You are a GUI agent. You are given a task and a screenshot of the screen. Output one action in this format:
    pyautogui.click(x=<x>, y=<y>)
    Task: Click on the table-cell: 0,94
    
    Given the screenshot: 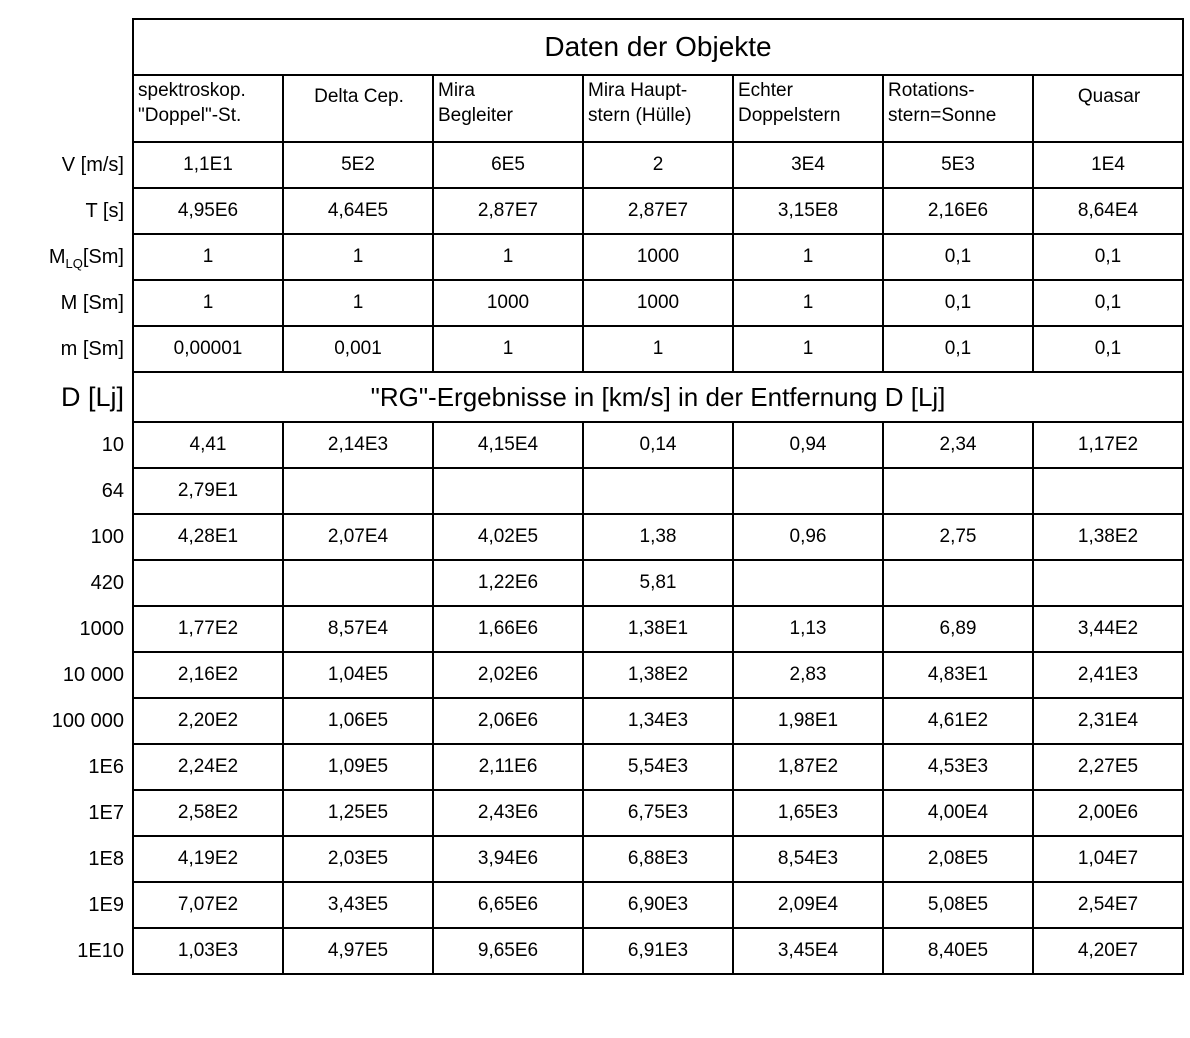 What is the action you would take?
    pyautogui.click(x=808, y=445)
    